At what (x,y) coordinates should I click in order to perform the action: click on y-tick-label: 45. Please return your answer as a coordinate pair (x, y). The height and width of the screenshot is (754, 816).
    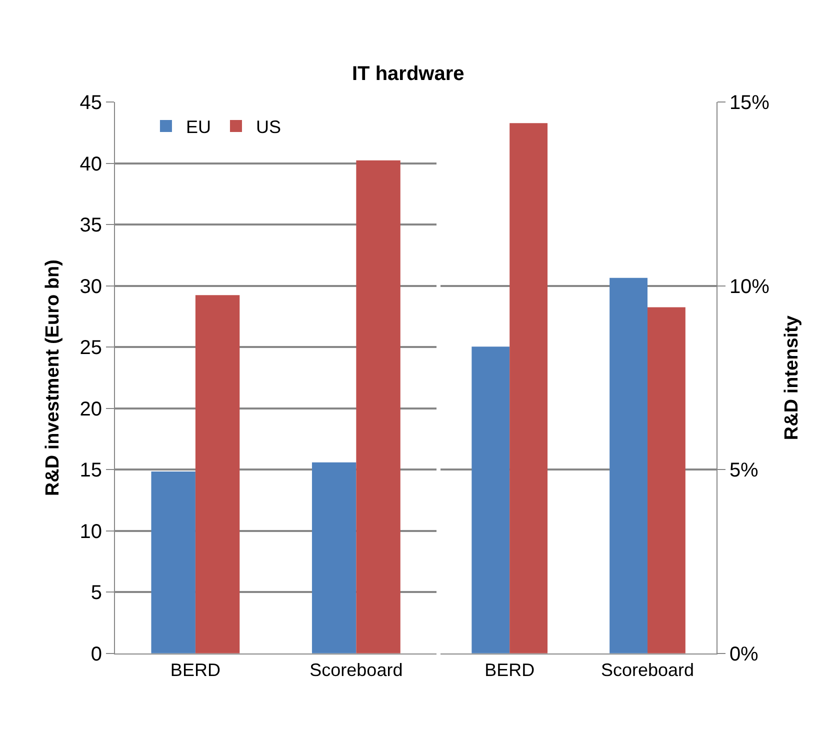
    Looking at the image, I should click on (91, 103).